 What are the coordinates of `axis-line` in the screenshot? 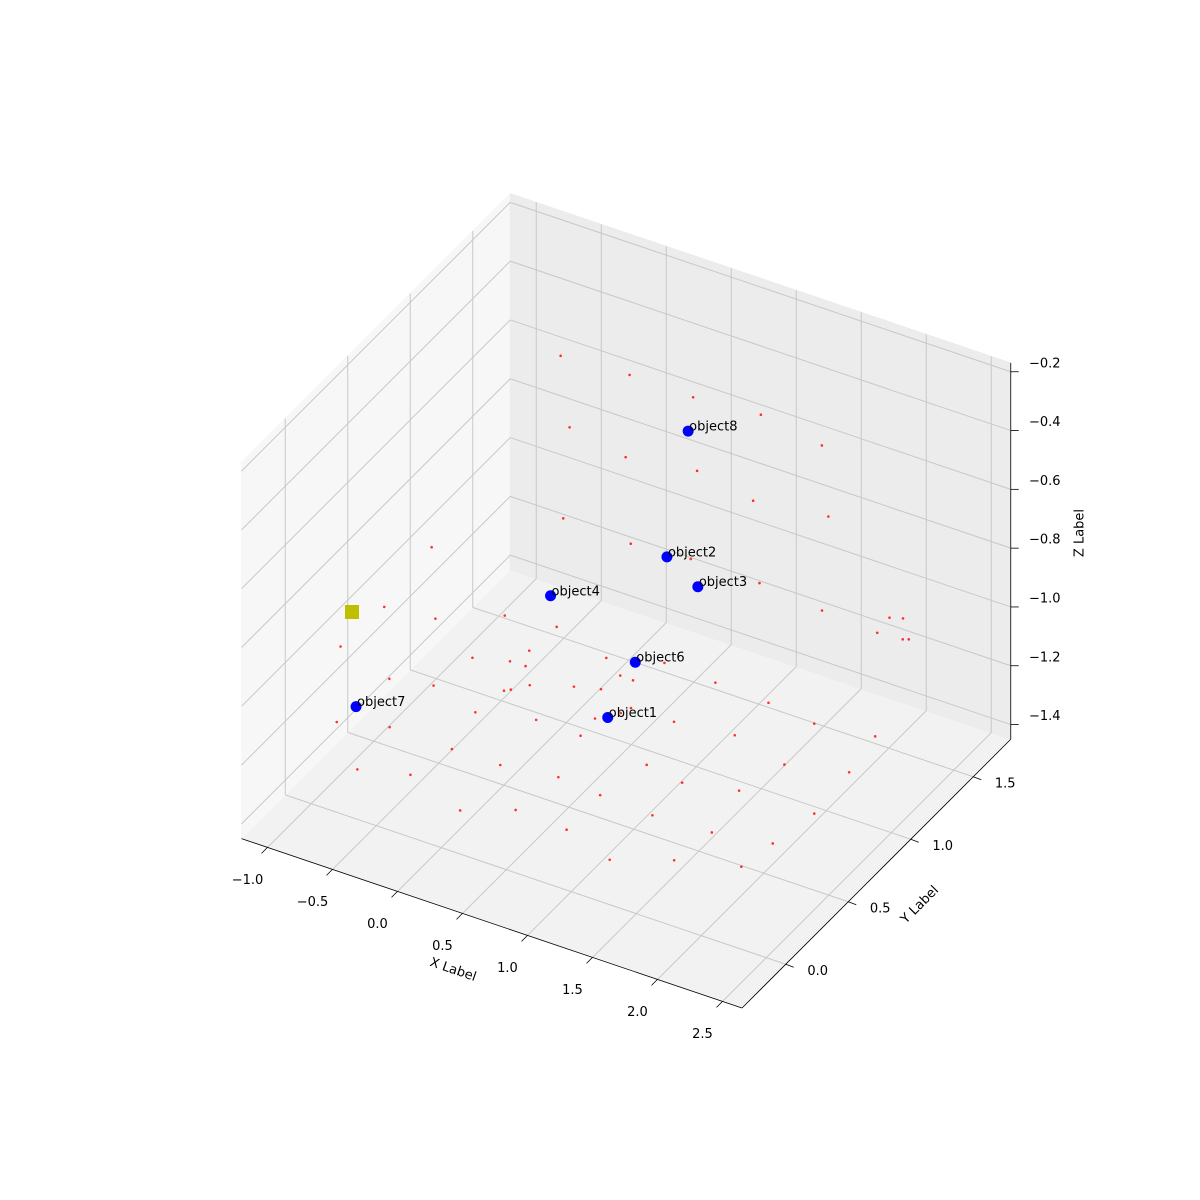 It's located at (492, 923).